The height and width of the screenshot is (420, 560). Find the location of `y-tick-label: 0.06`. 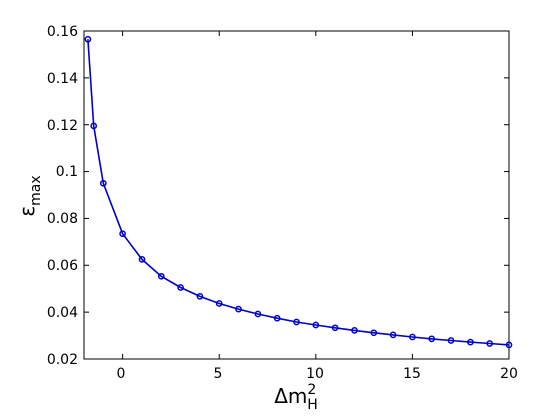

y-tick-label: 0.06 is located at coordinates (62, 266).